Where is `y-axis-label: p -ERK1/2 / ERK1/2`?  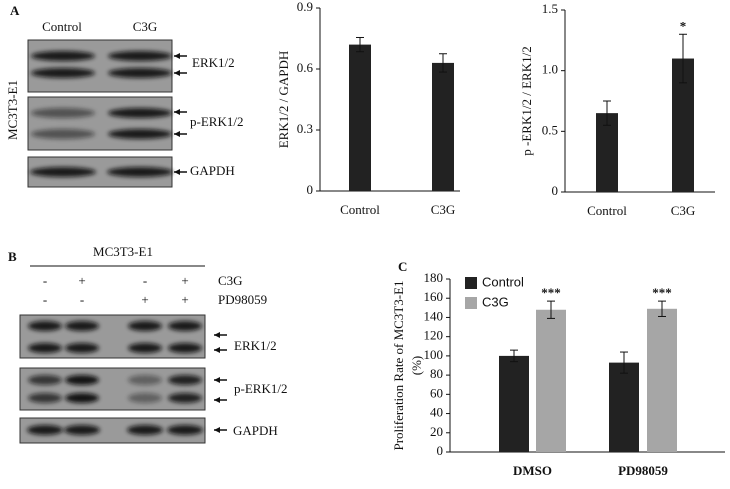
y-axis-label: p -ERK1/2 / ERK1/2 is located at coordinates (526, 100).